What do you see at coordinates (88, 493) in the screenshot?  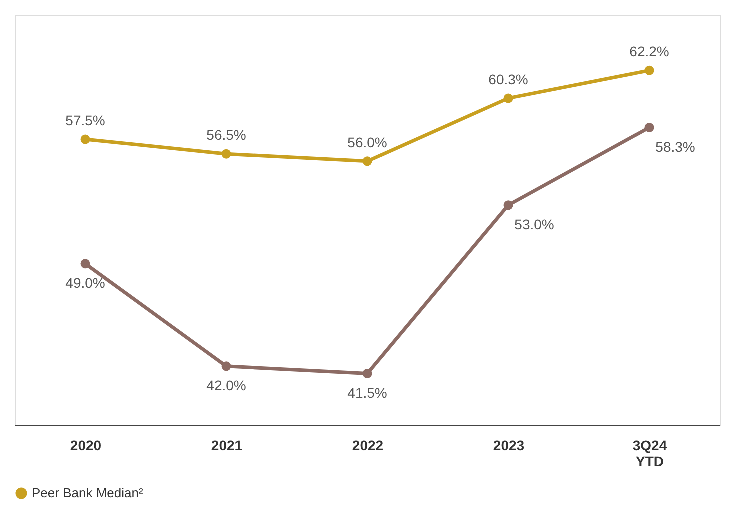 I see `legend-label: Peer Bank Median²` at bounding box center [88, 493].